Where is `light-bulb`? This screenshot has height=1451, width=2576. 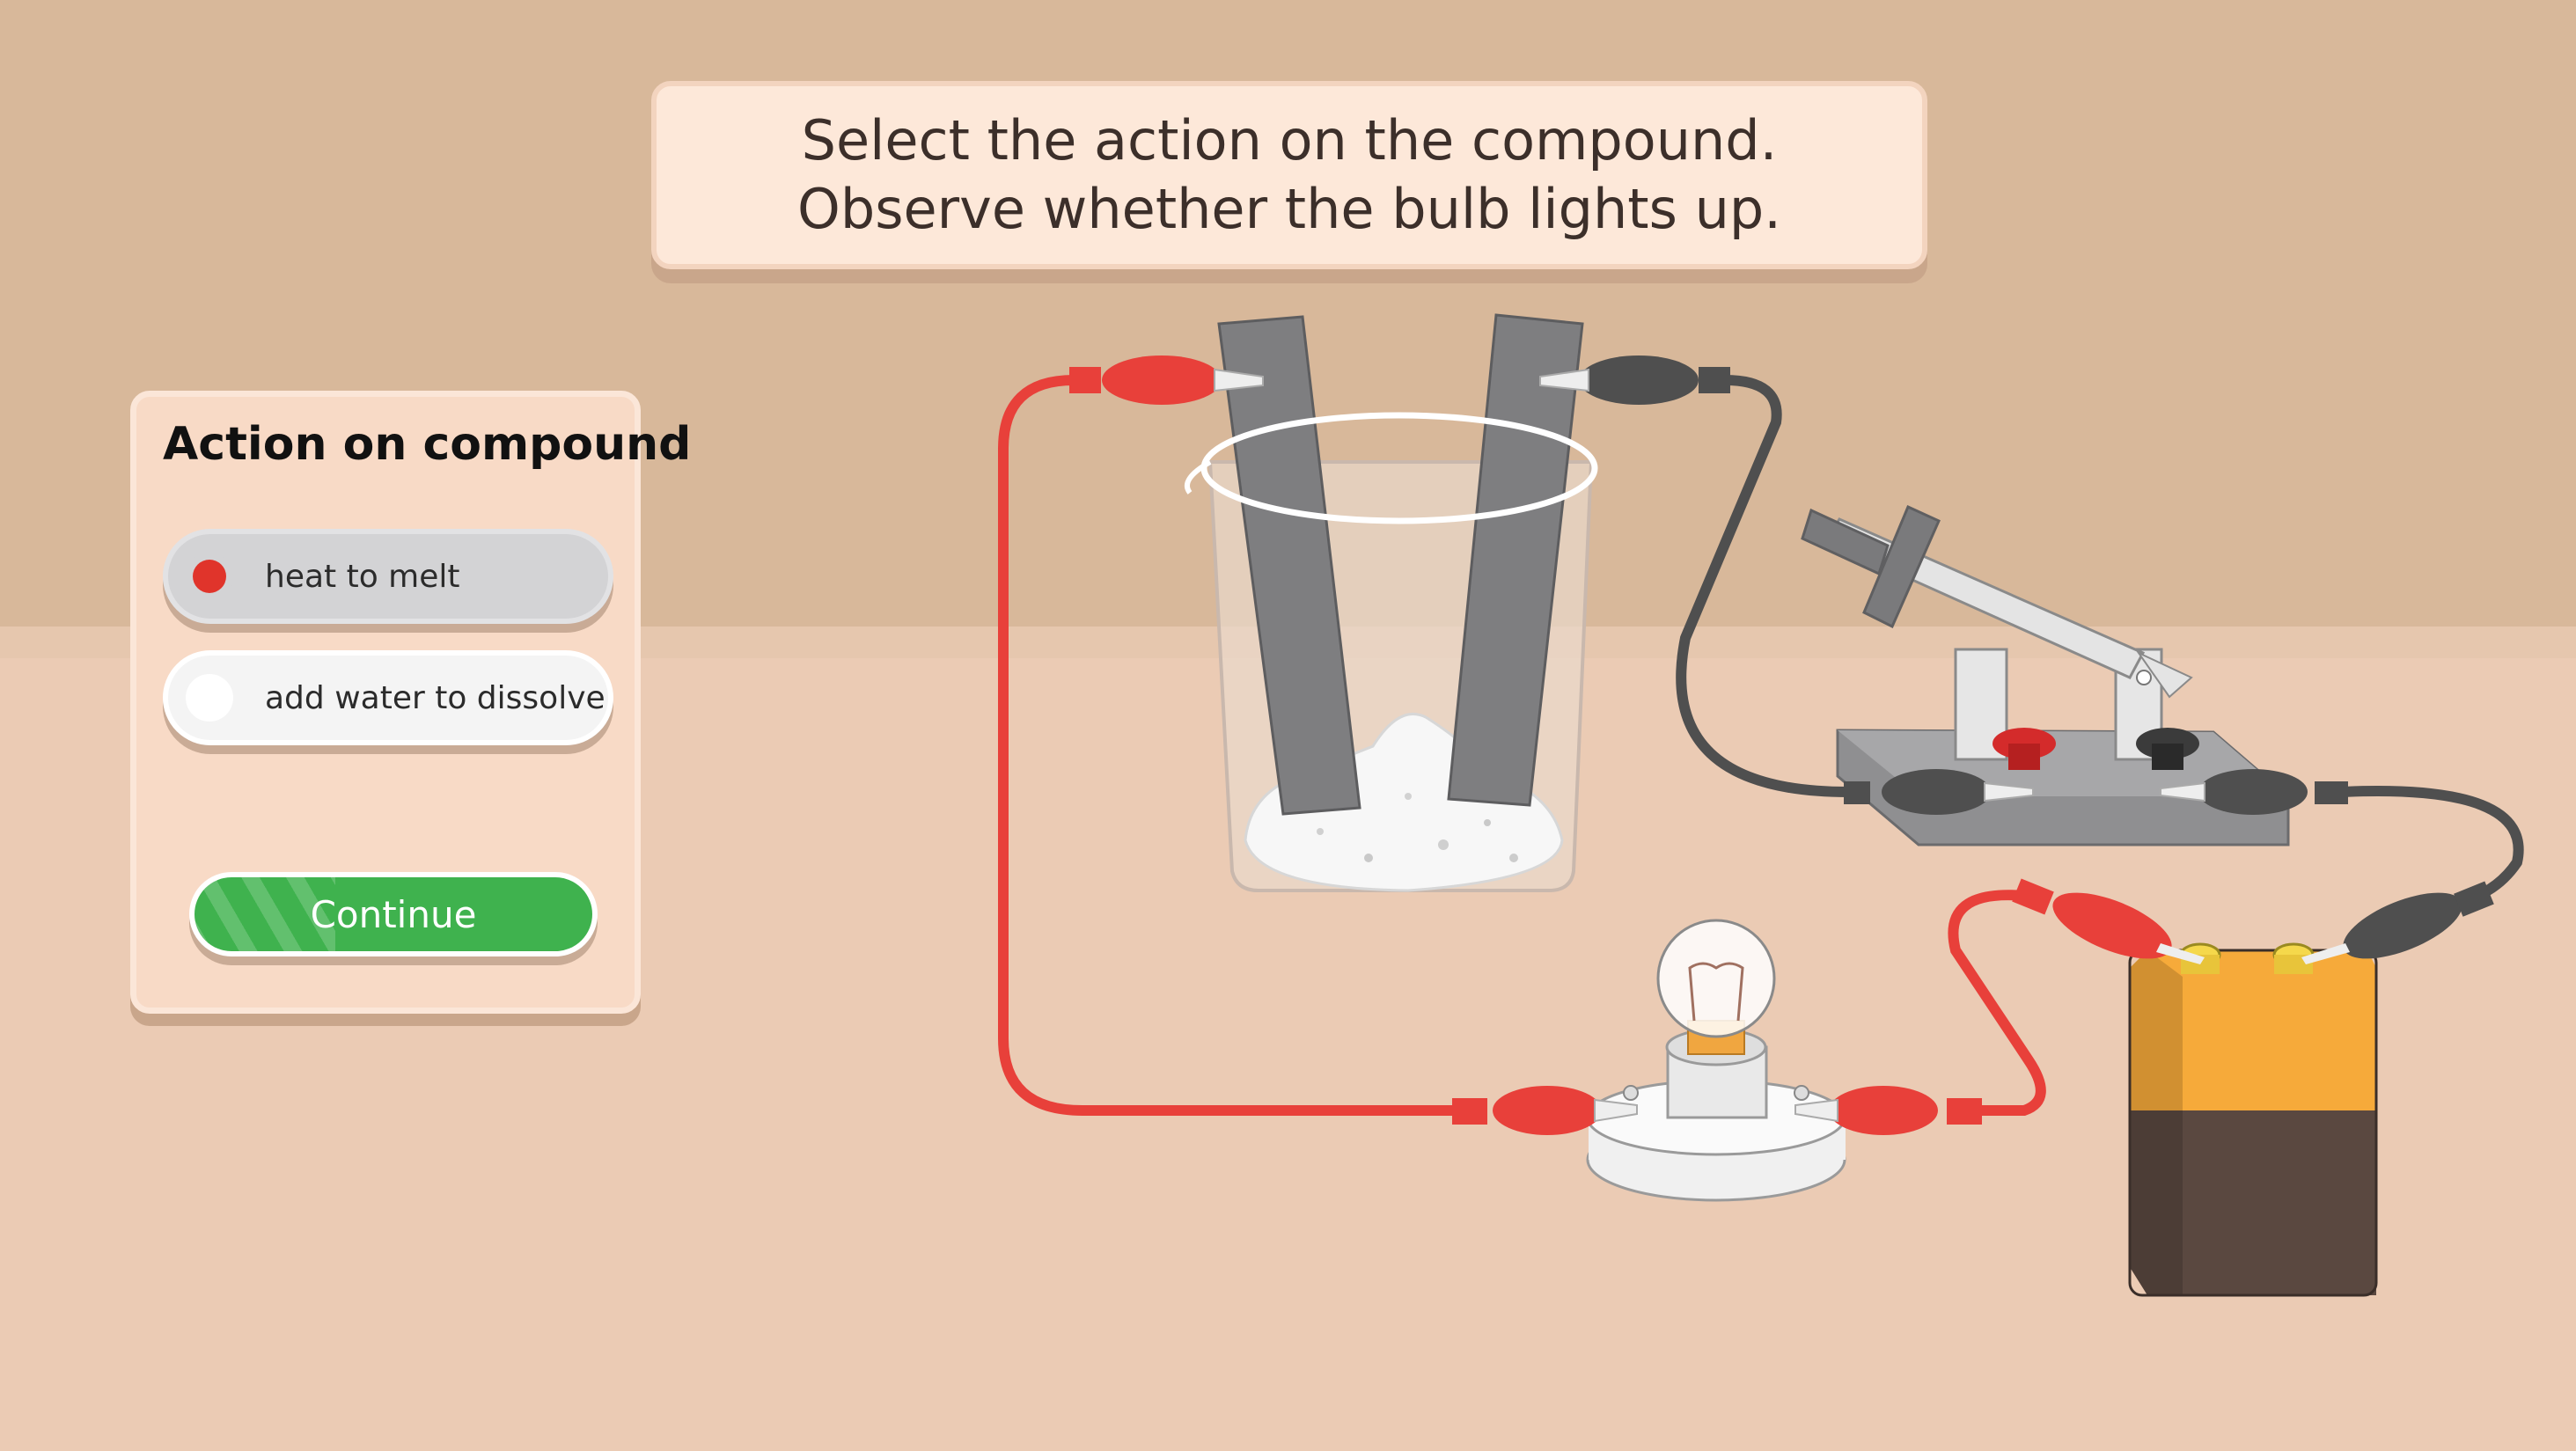
light-bulb is located at coordinates (1716, 1060).